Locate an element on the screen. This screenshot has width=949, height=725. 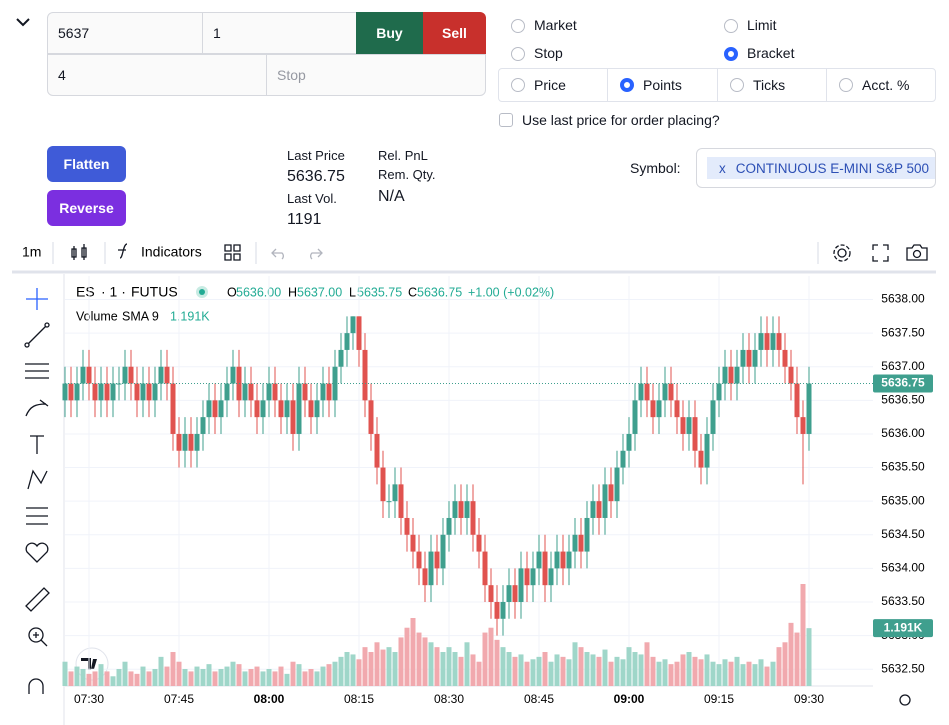
symbol-input: x CONTINUOUS E-MINI S&P 500 is located at coordinates (816, 168).